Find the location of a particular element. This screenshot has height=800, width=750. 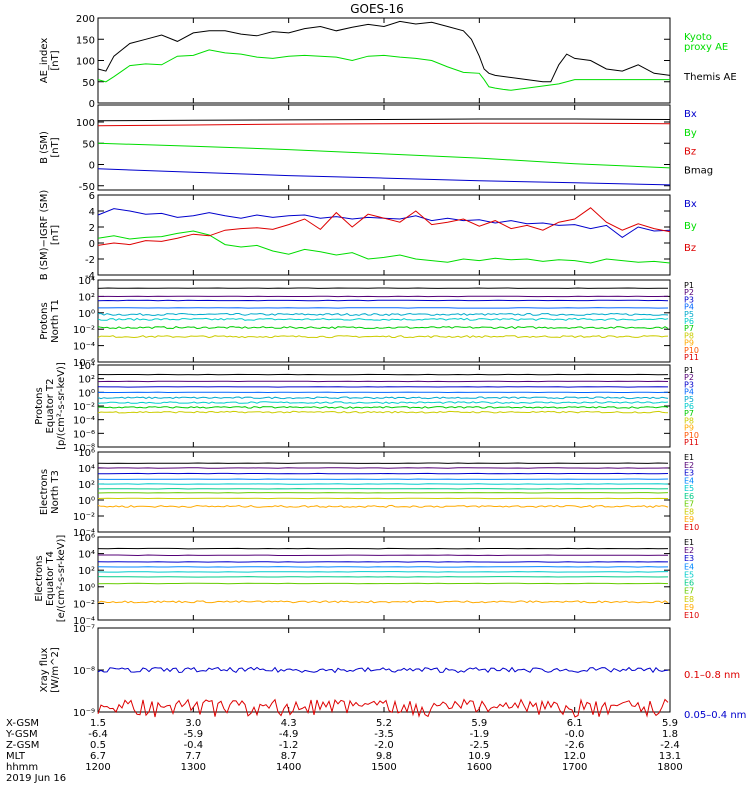

x-axis-value: 7.7 is located at coordinates (193, 756).